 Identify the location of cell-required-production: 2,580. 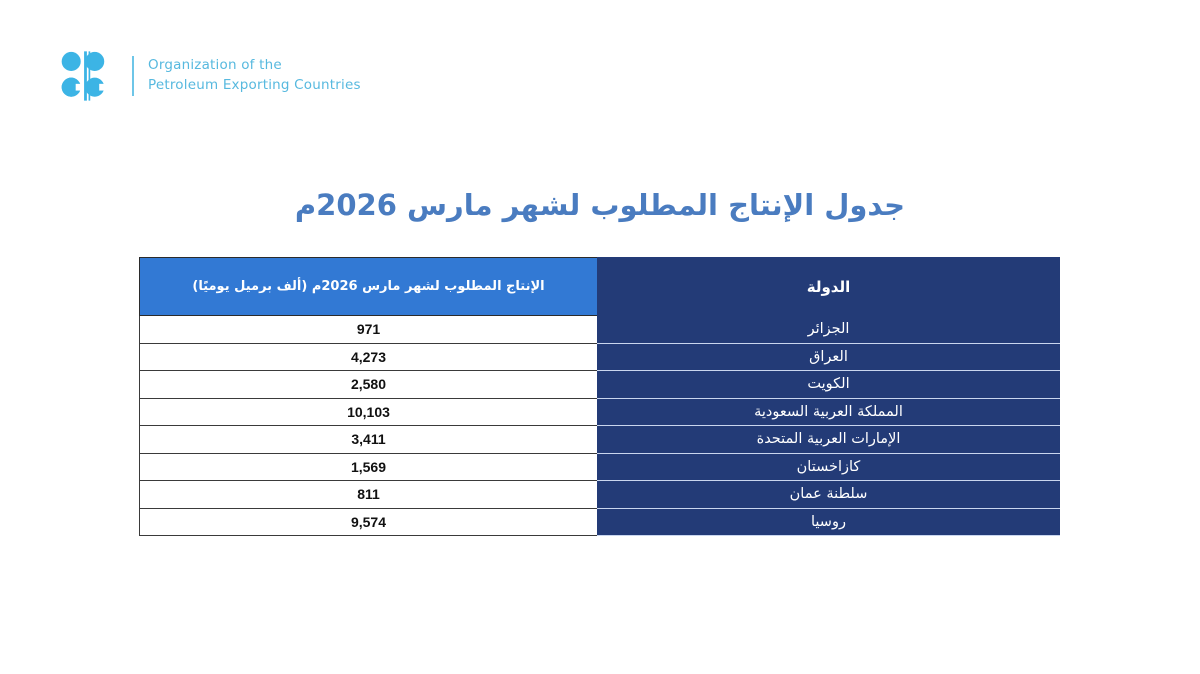
(368, 384).